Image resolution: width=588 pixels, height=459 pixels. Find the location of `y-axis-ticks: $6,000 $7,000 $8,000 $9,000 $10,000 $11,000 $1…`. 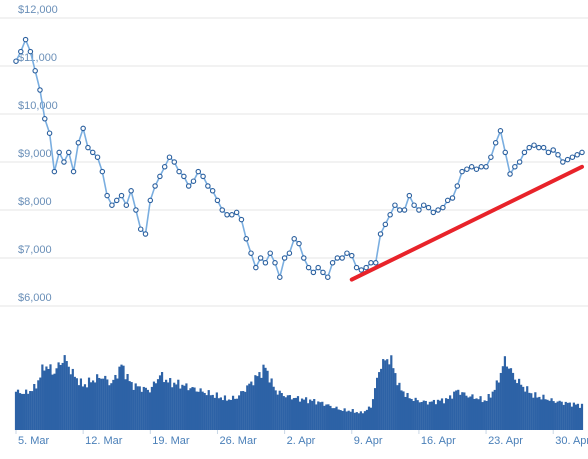

y-axis-ticks: $6,000 $7,000 $8,000 $9,000 $10,000 $11,000 $1… is located at coordinates (38, 154).